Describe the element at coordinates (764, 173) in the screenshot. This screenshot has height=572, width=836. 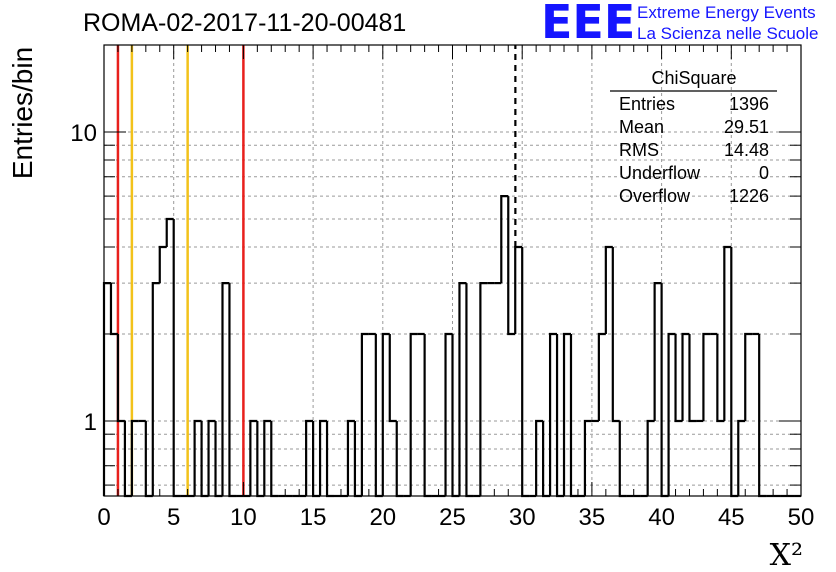
I see `stats-value-underflow: 0` at that location.